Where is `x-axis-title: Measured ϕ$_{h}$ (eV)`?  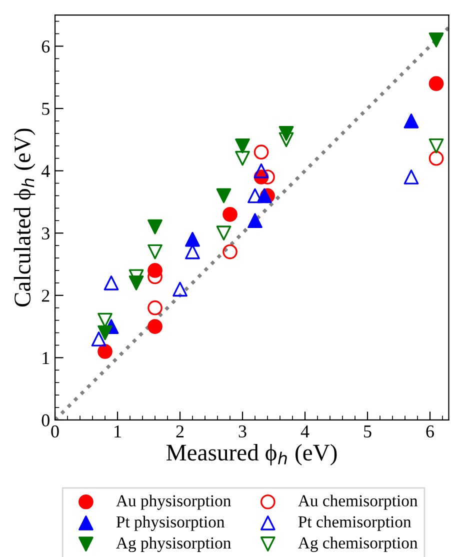
x-axis-title: Measured ϕ$_{h}$ (eV) is located at coordinates (251, 455).